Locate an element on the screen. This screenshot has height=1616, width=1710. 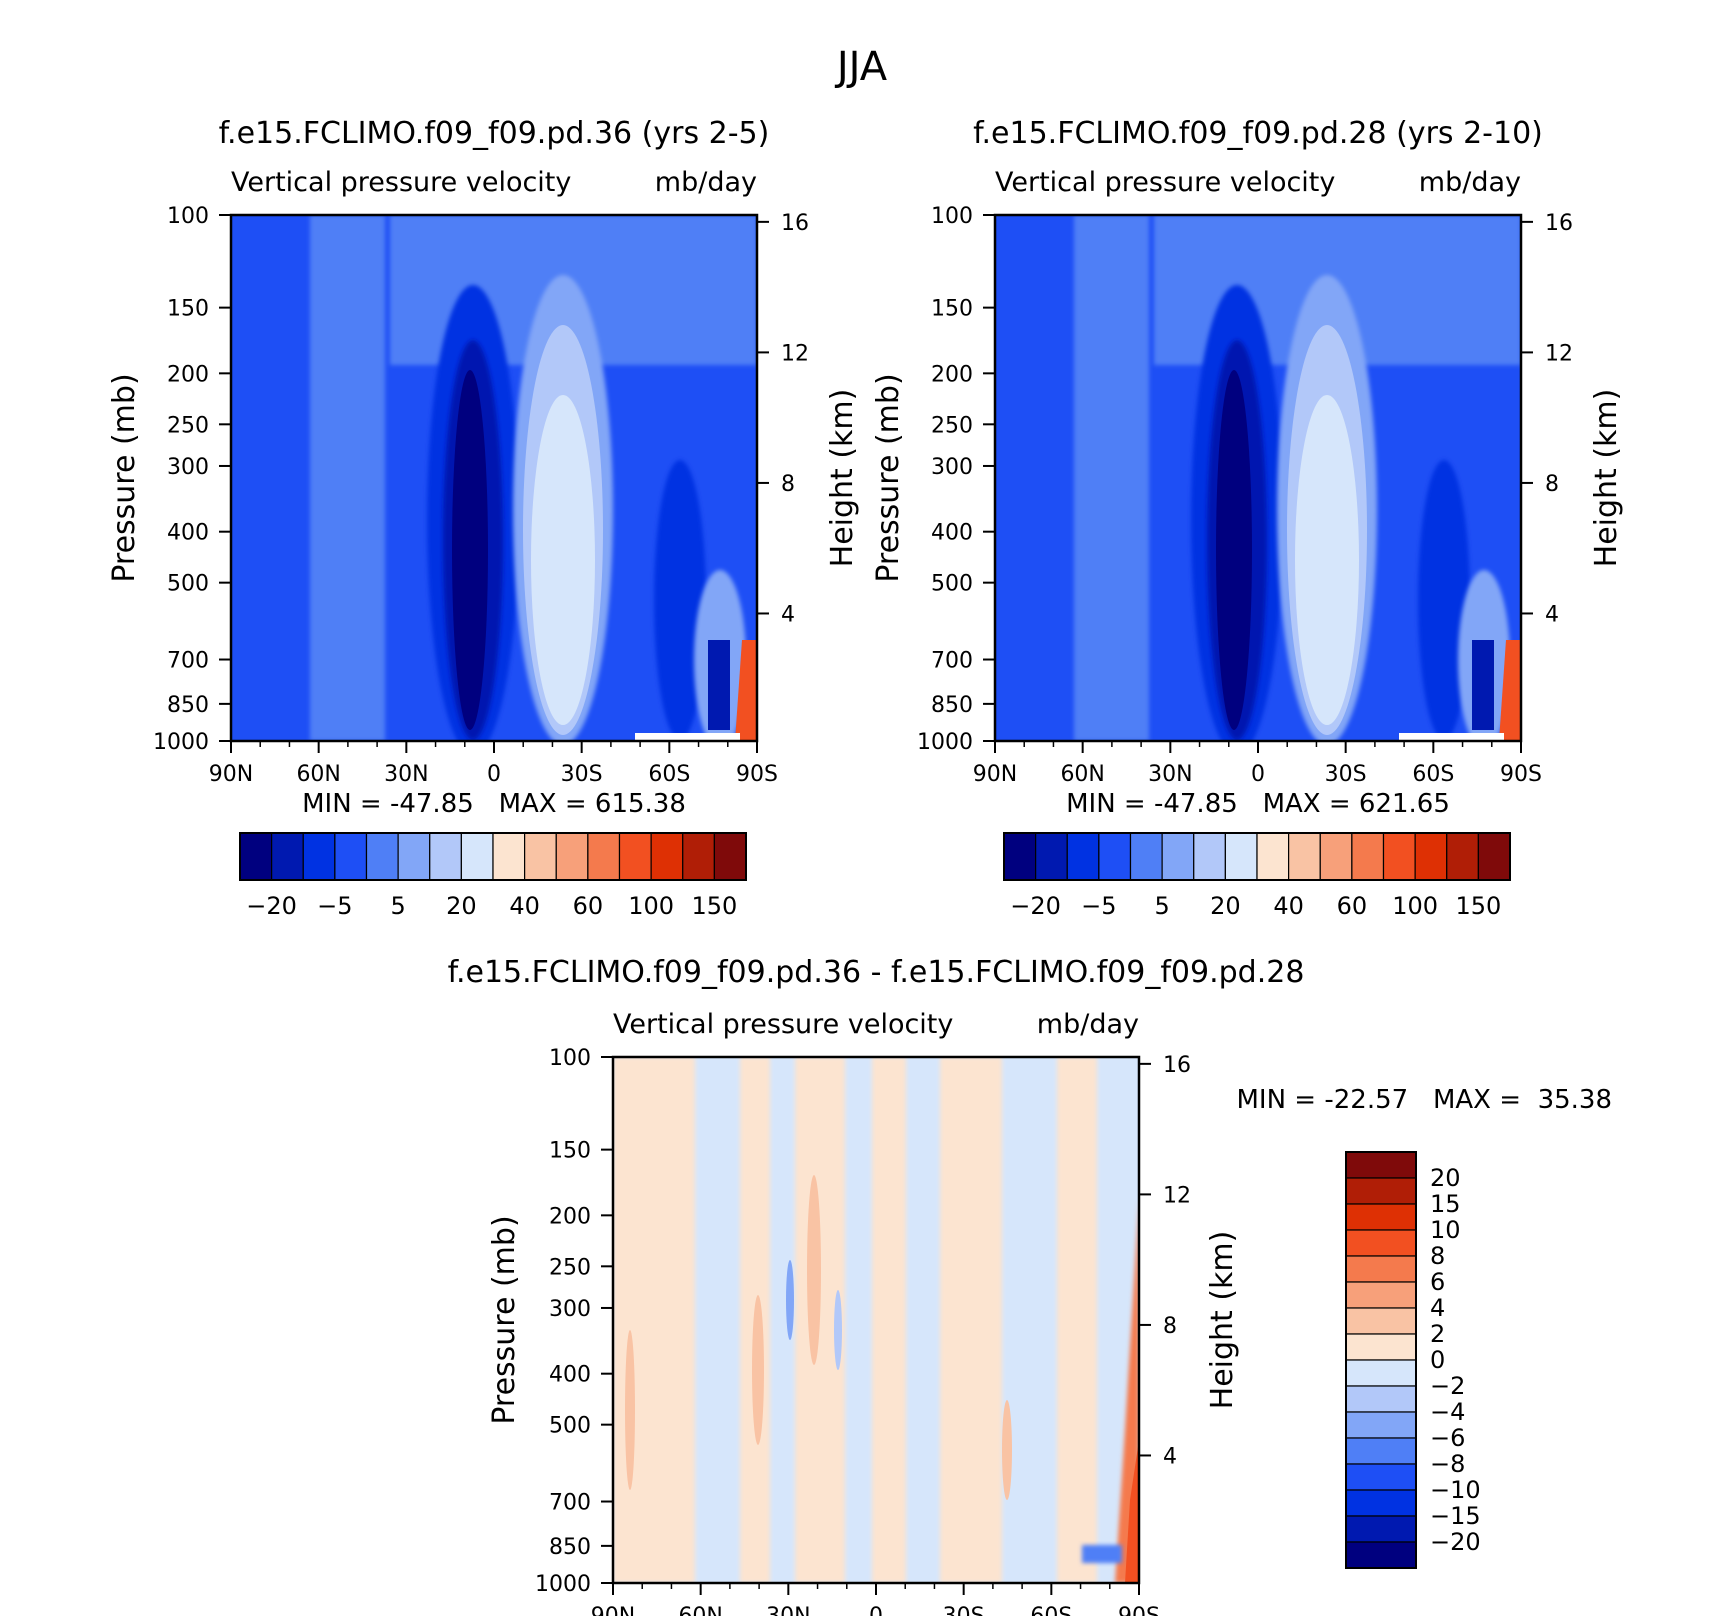
colorbar-label: 4 is located at coordinates (1437, 1308).